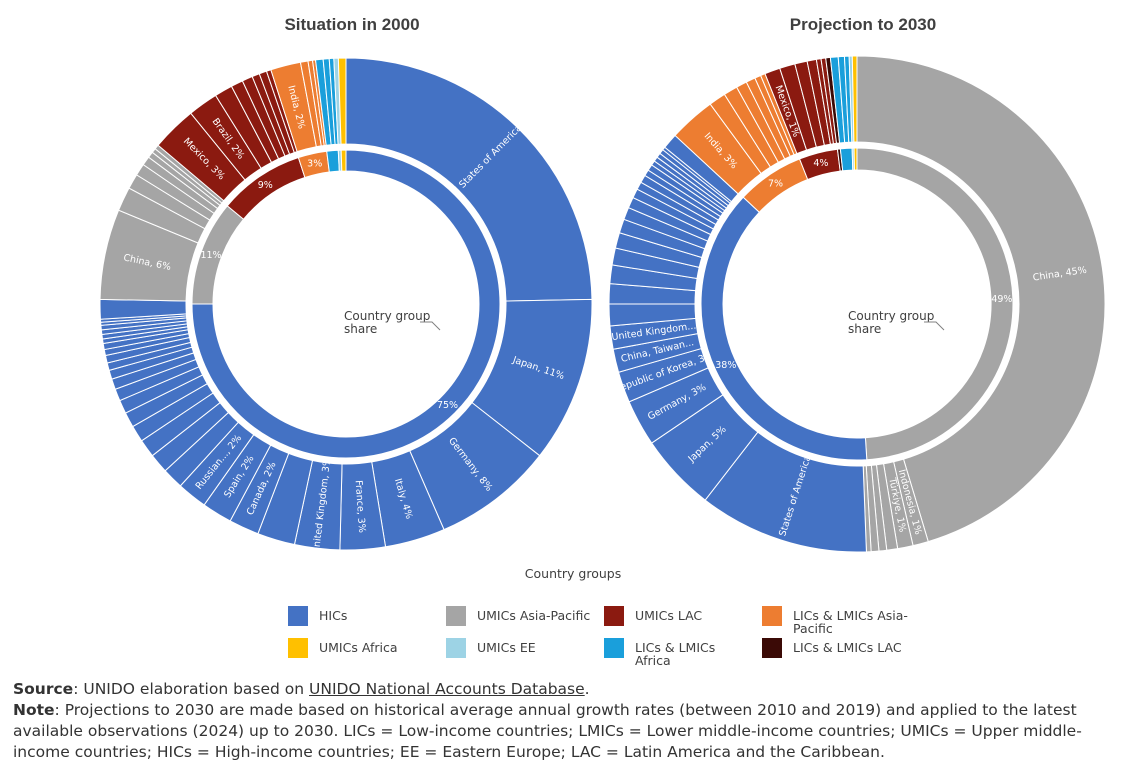 The image size is (1146, 776). Describe the element at coordinates (43, 689) in the screenshot. I see `source-key: Source` at that location.